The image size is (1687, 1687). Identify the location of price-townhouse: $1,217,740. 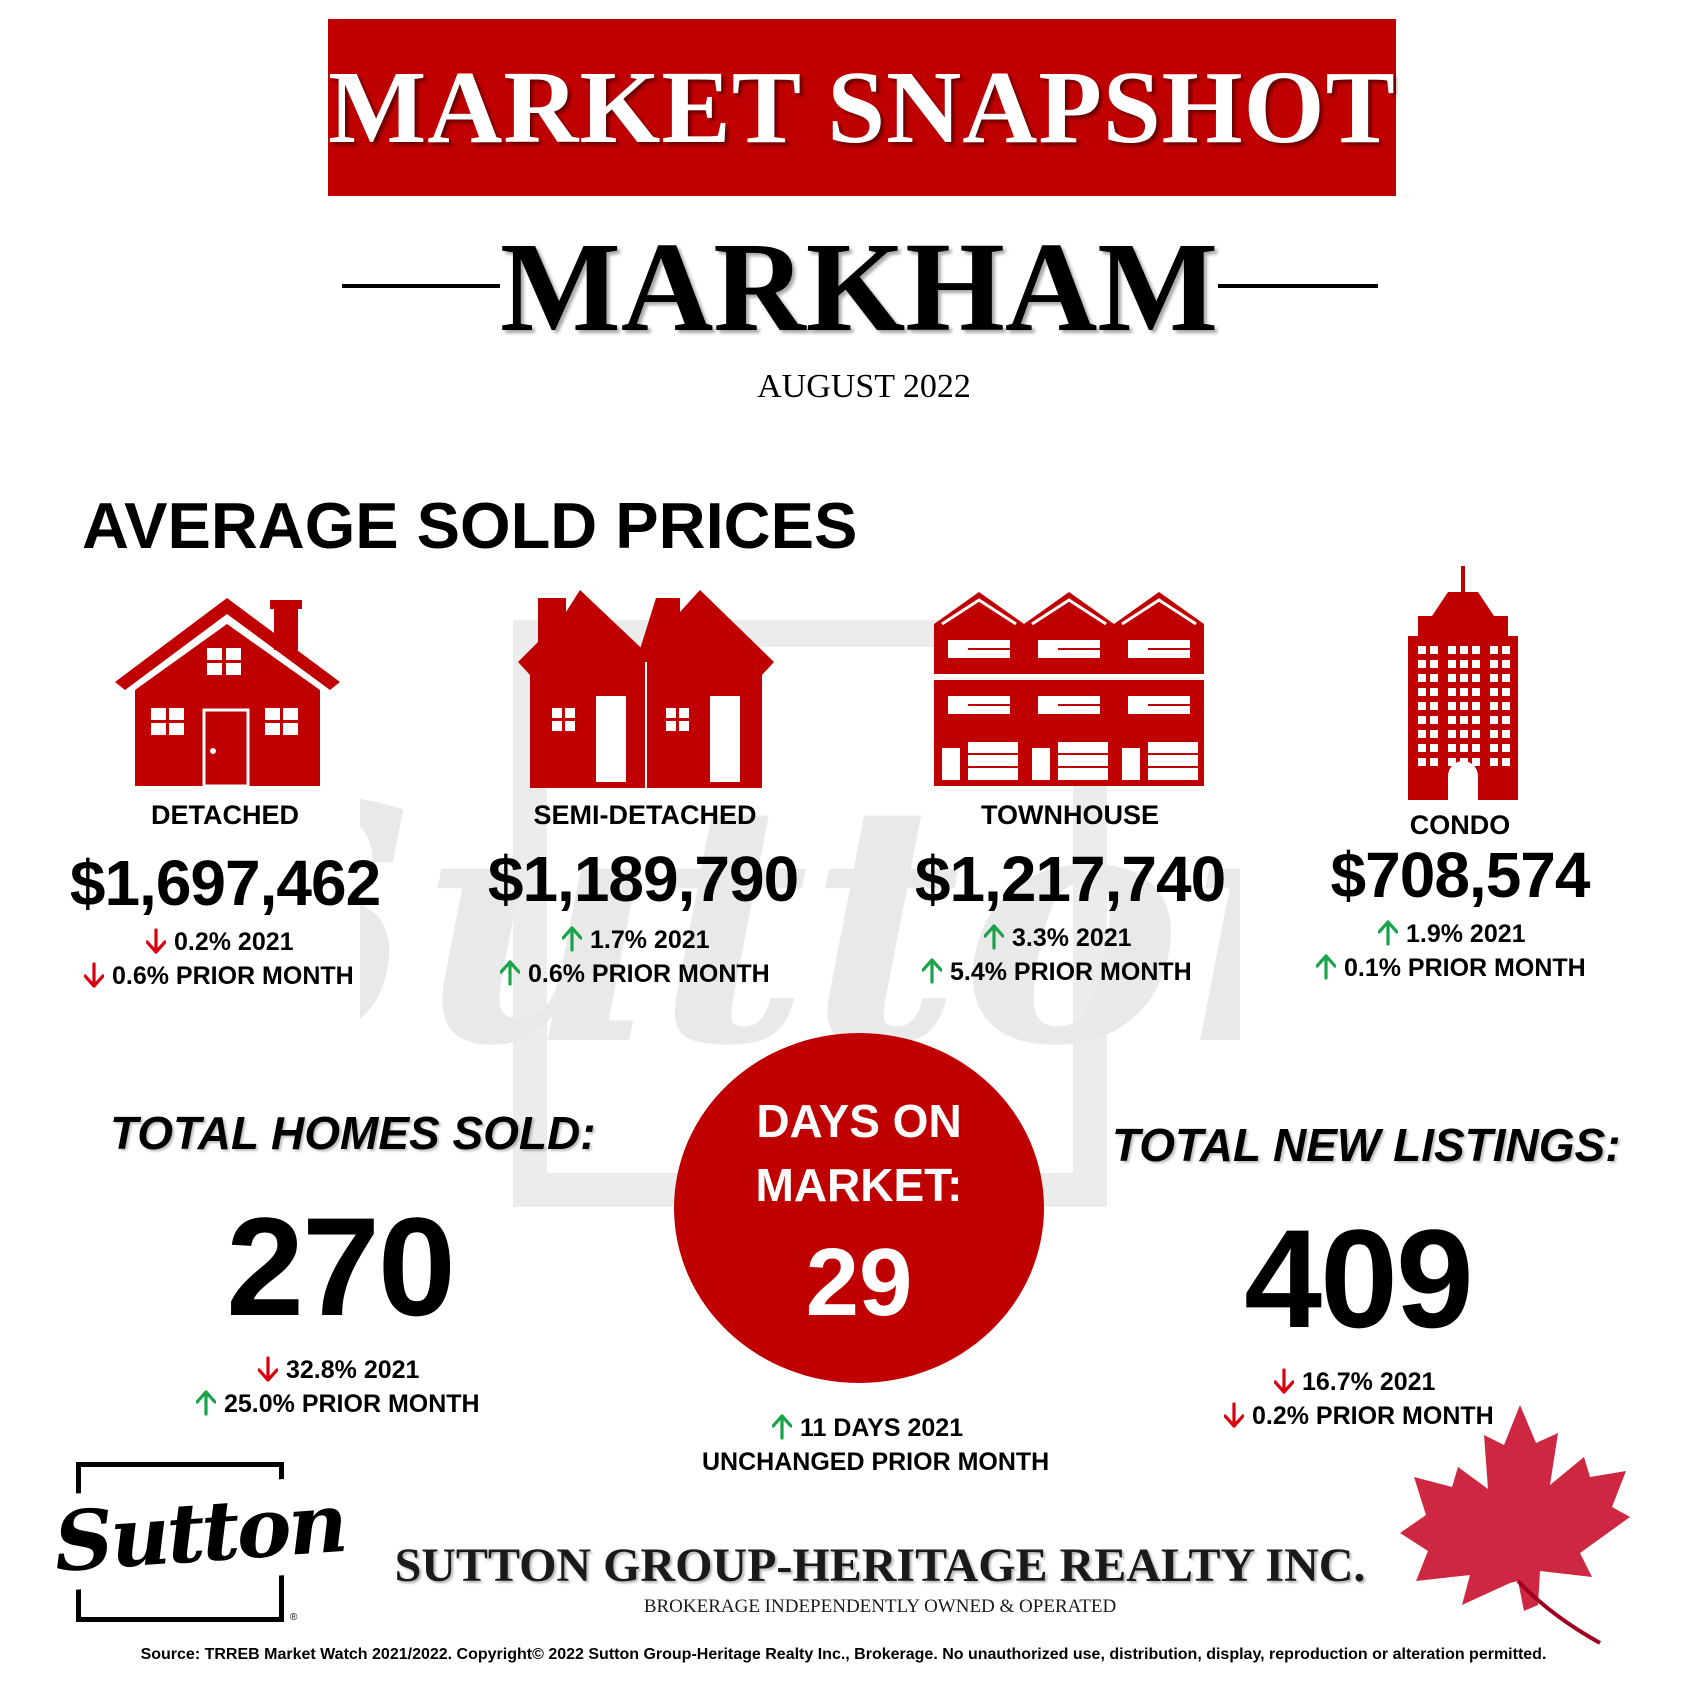
(1070, 879).